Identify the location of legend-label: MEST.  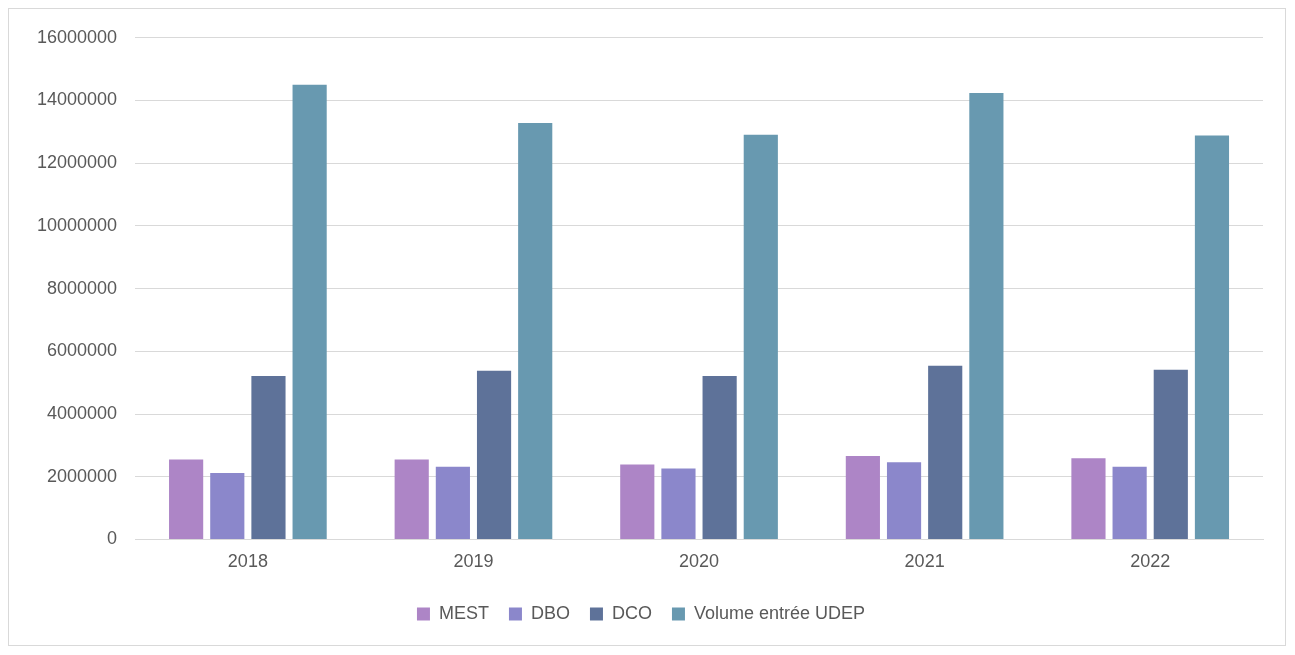
(463, 612).